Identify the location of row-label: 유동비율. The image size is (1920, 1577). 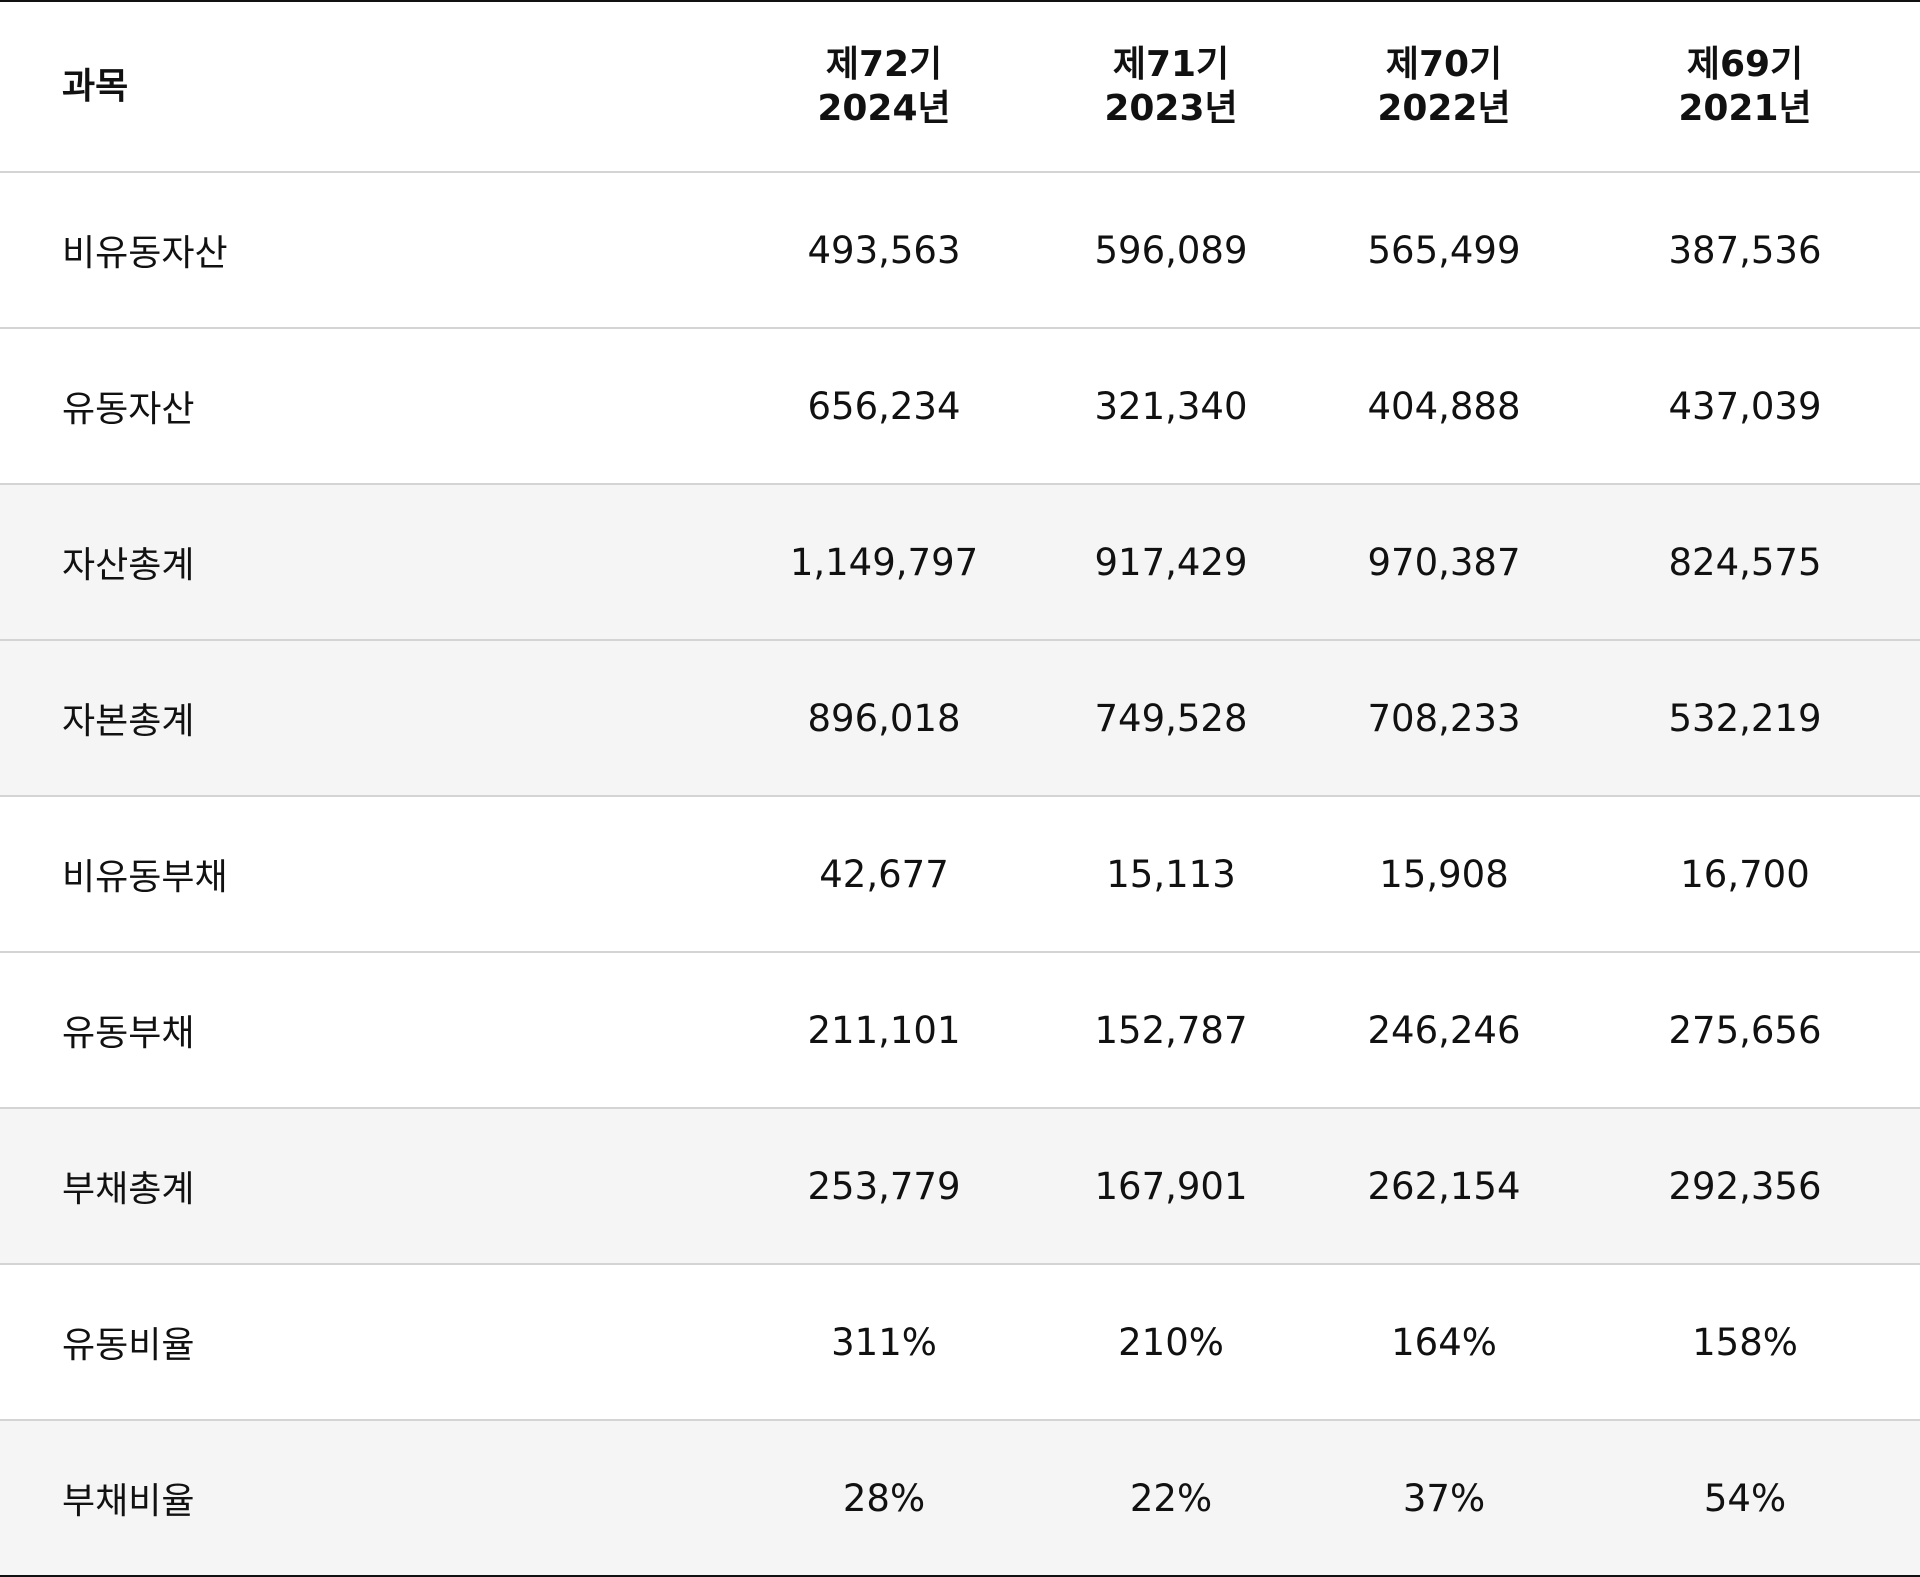
(372, 1342).